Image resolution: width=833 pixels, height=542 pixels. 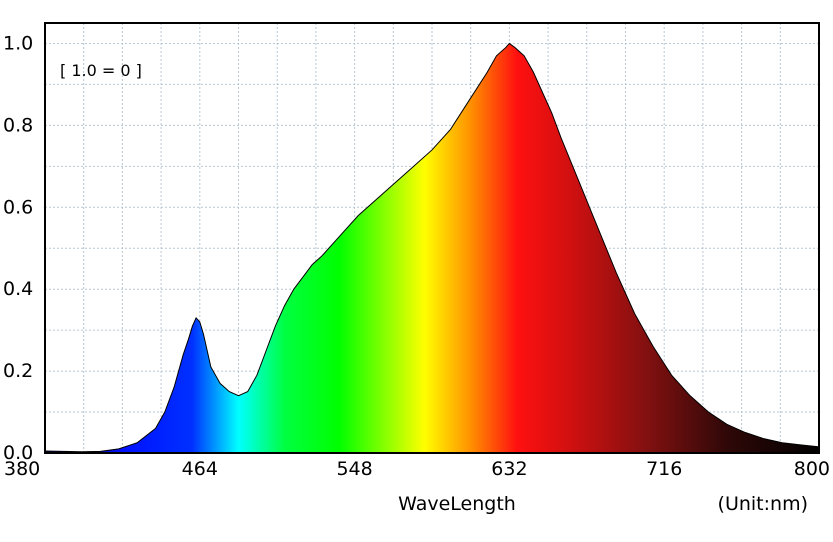 I want to click on x-tick-label: 716, so click(x=664, y=469).